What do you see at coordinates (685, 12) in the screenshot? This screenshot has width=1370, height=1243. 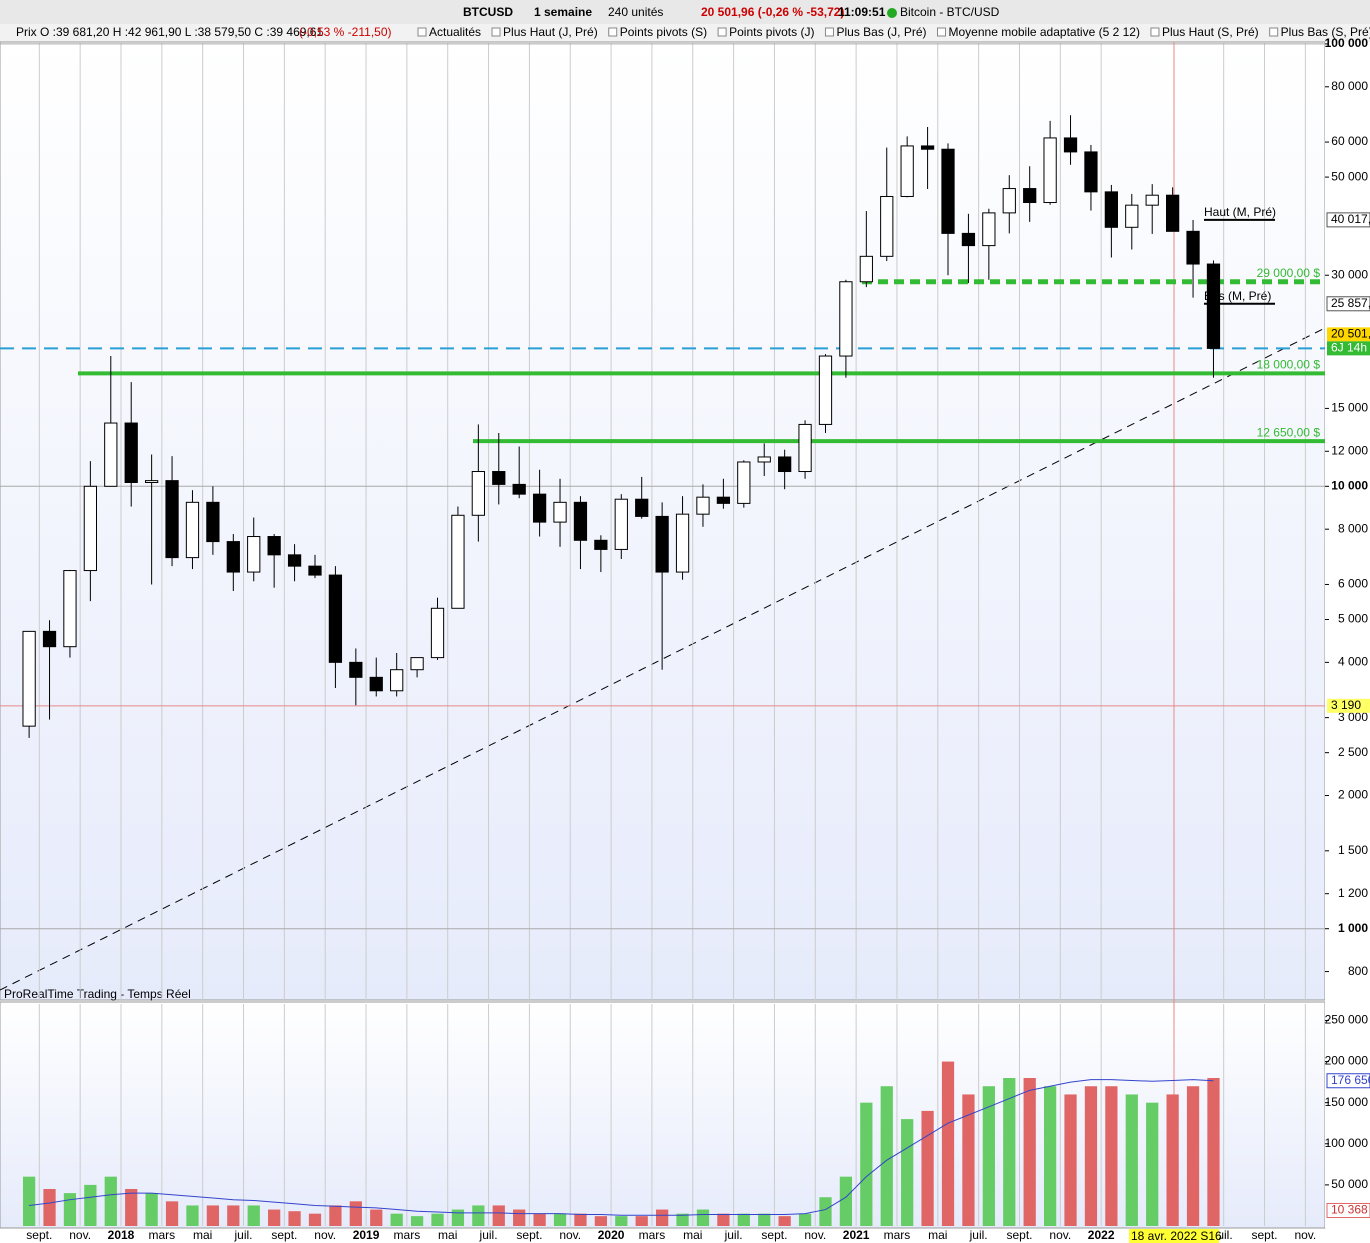 I see `toolbar` at bounding box center [685, 12].